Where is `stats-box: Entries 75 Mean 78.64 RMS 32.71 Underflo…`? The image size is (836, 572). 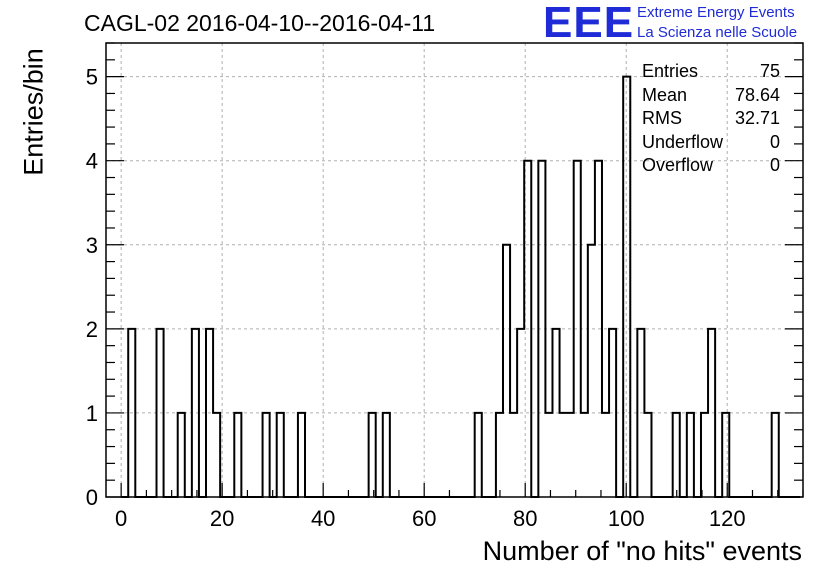
stats-box: Entries 75 Mean 78.64 RMS 32.71 Underflo… is located at coordinates (711, 119).